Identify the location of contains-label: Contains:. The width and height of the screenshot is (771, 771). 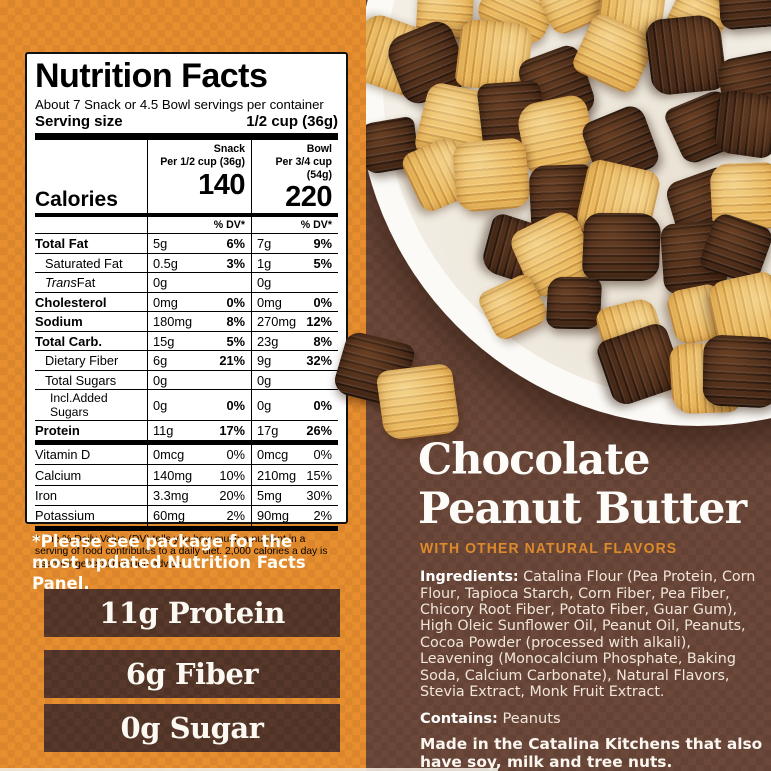
(459, 718).